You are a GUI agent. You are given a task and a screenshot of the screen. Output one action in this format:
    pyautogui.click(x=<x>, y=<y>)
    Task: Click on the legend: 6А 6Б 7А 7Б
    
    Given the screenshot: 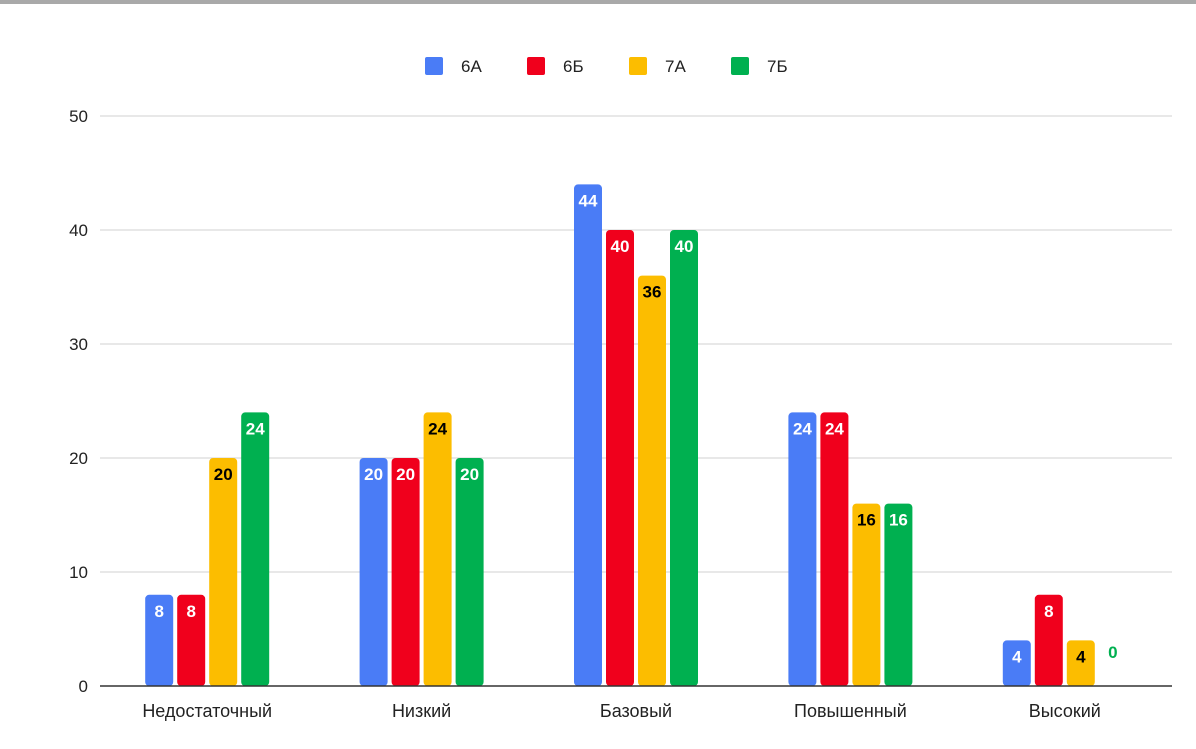 What is the action you would take?
    pyautogui.click(x=606, y=66)
    